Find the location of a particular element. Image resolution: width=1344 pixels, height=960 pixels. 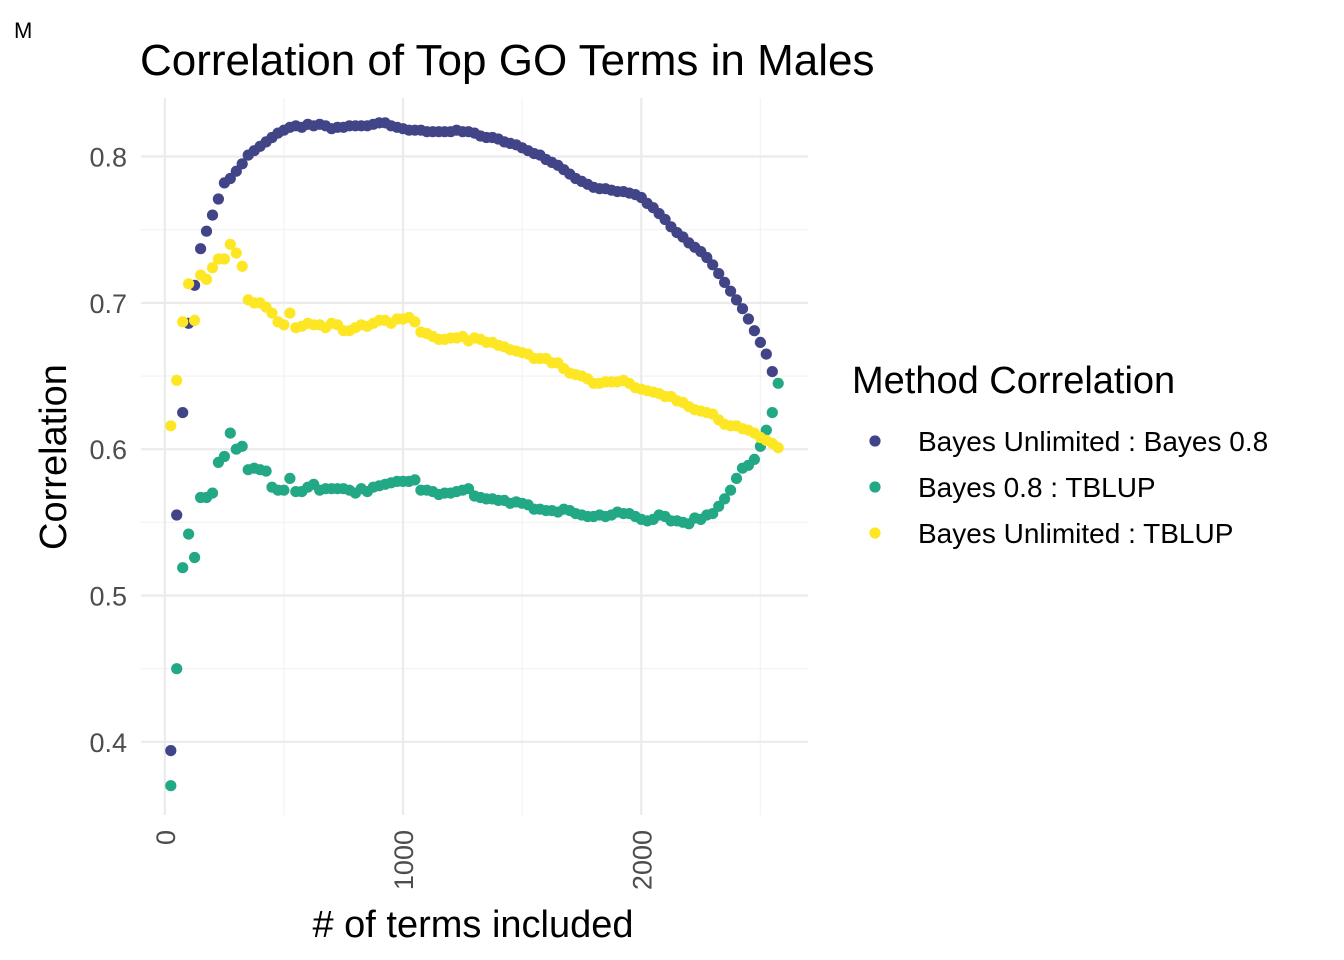

y-tick-label: 0.7 is located at coordinates (108, 304).